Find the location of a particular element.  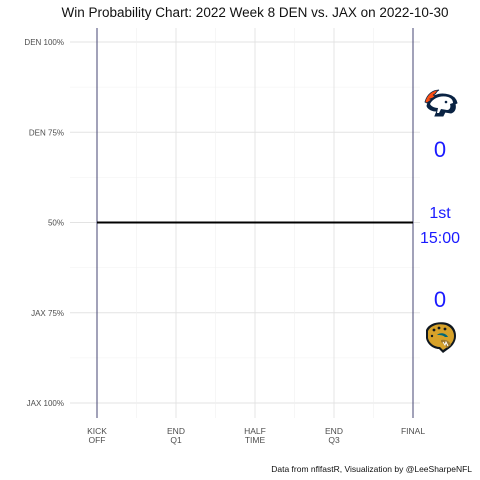

x-tick-label: Q1 is located at coordinates (176, 440).